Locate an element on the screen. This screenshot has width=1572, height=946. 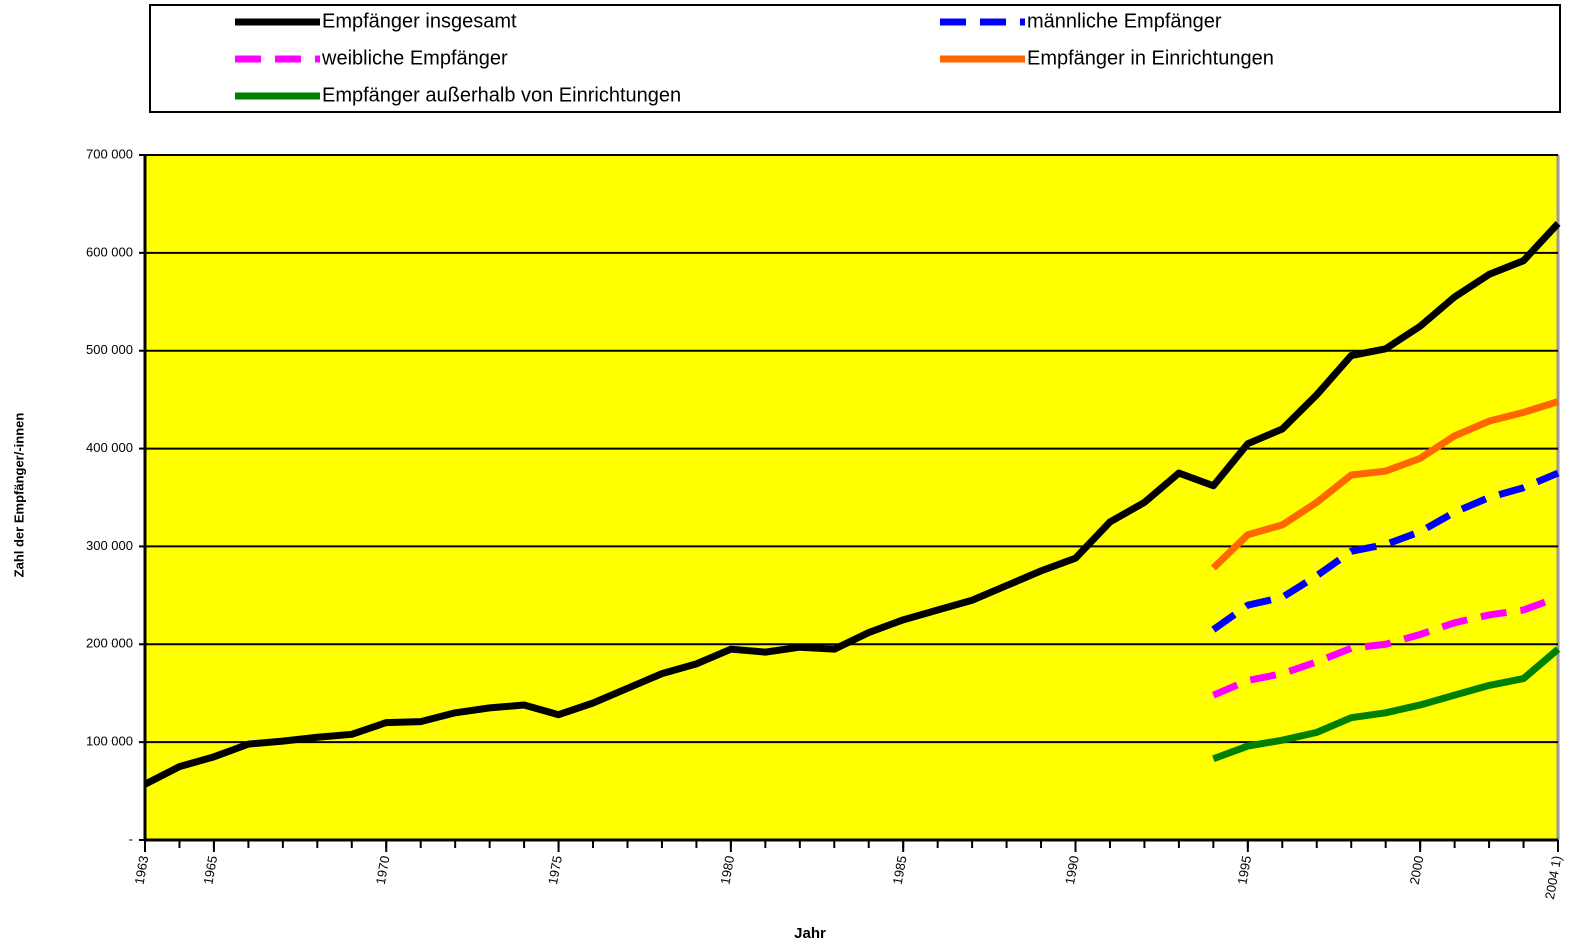
legend-label: Empfänger insgesamt is located at coordinates (419, 21).